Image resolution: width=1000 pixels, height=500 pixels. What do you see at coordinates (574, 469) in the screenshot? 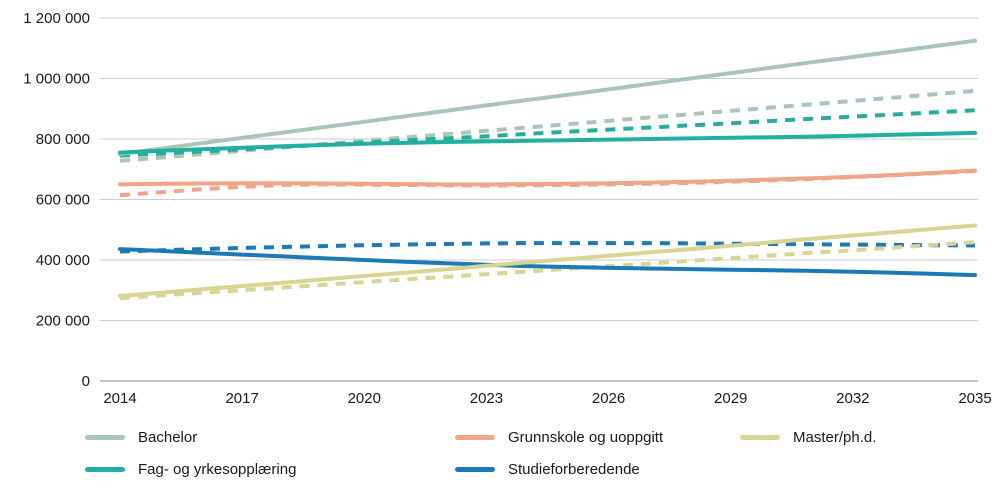
I see `legend-label: Studieforberedende` at bounding box center [574, 469].